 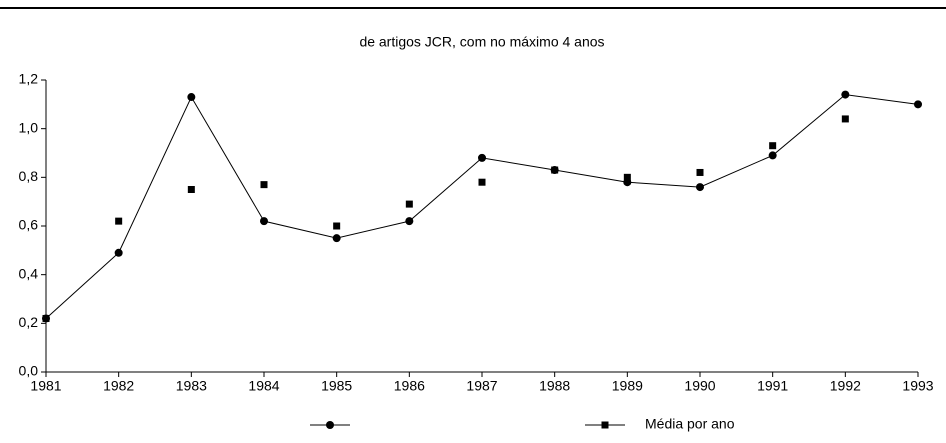 What do you see at coordinates (29, 176) in the screenshot?
I see `y-tick-label: 0,8` at bounding box center [29, 176].